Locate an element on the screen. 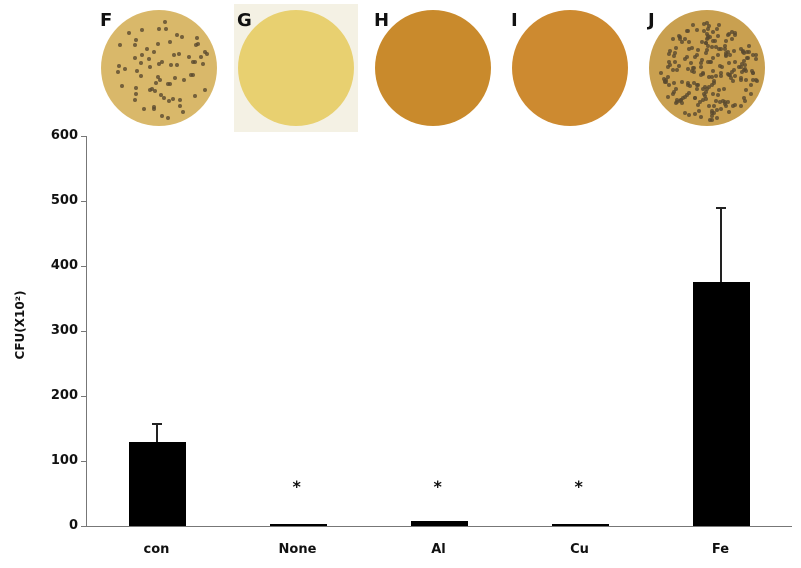 The height and width of the screenshot is (568, 801). y-tick-label: 0 is located at coordinates (73, 525).